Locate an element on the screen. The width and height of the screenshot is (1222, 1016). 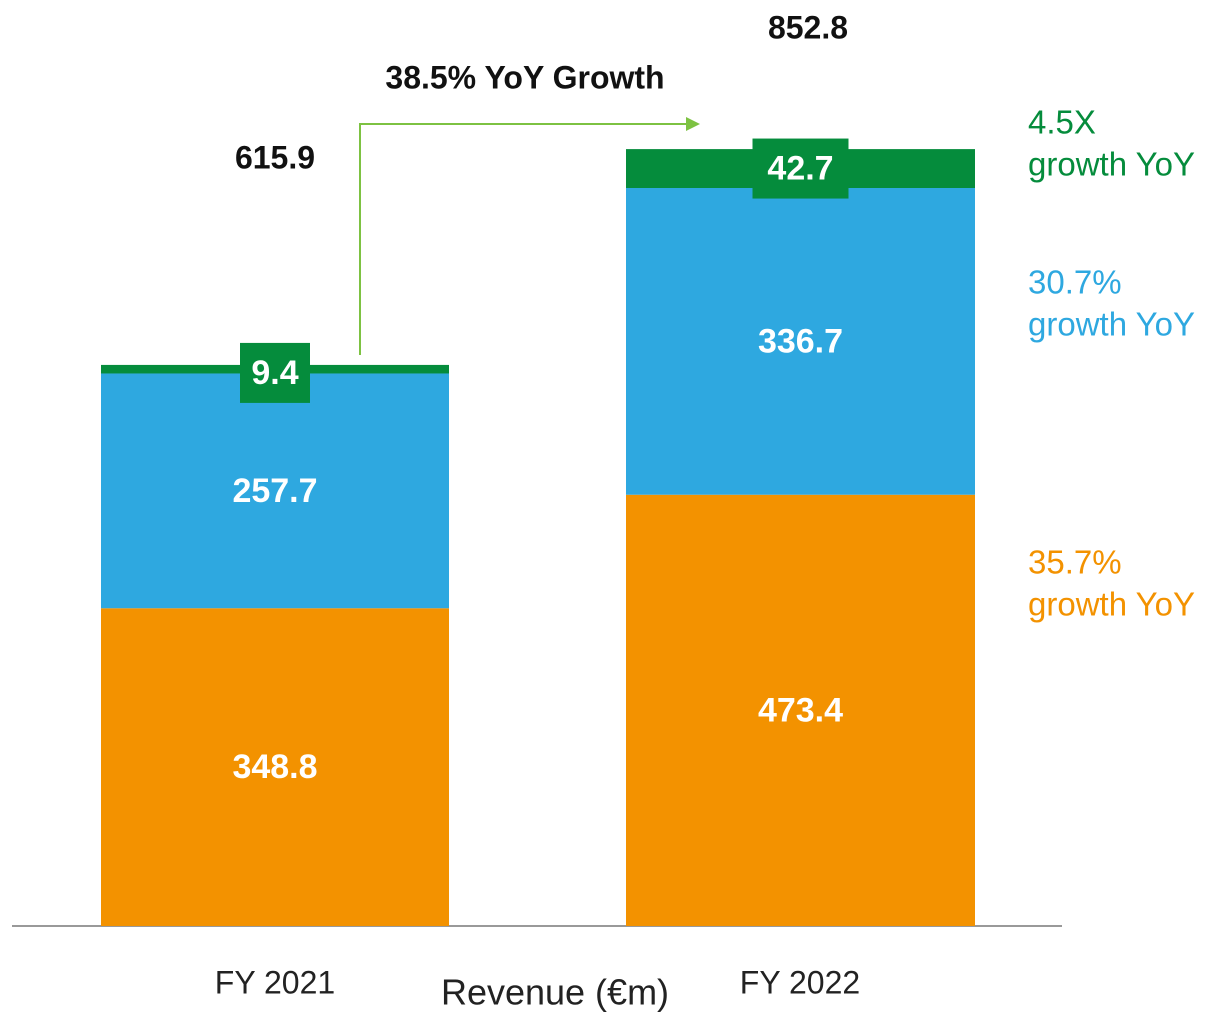
value-label: 348.8 is located at coordinates (274, 767).